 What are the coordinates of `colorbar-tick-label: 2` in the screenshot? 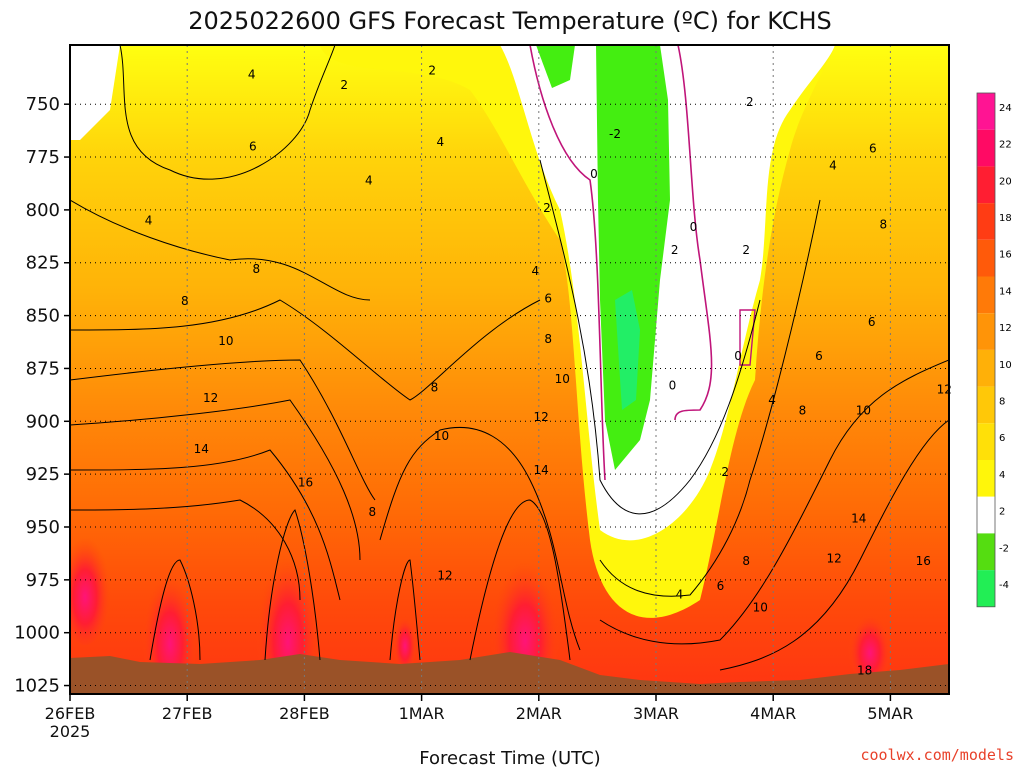 It's located at (1002, 512).